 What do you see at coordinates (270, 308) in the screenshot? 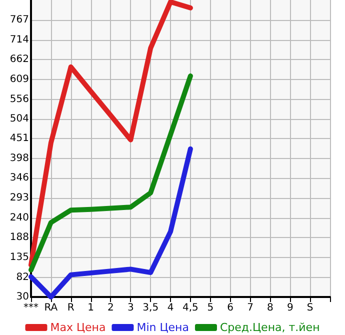
I see `x-tick-label: 8` at bounding box center [270, 308].